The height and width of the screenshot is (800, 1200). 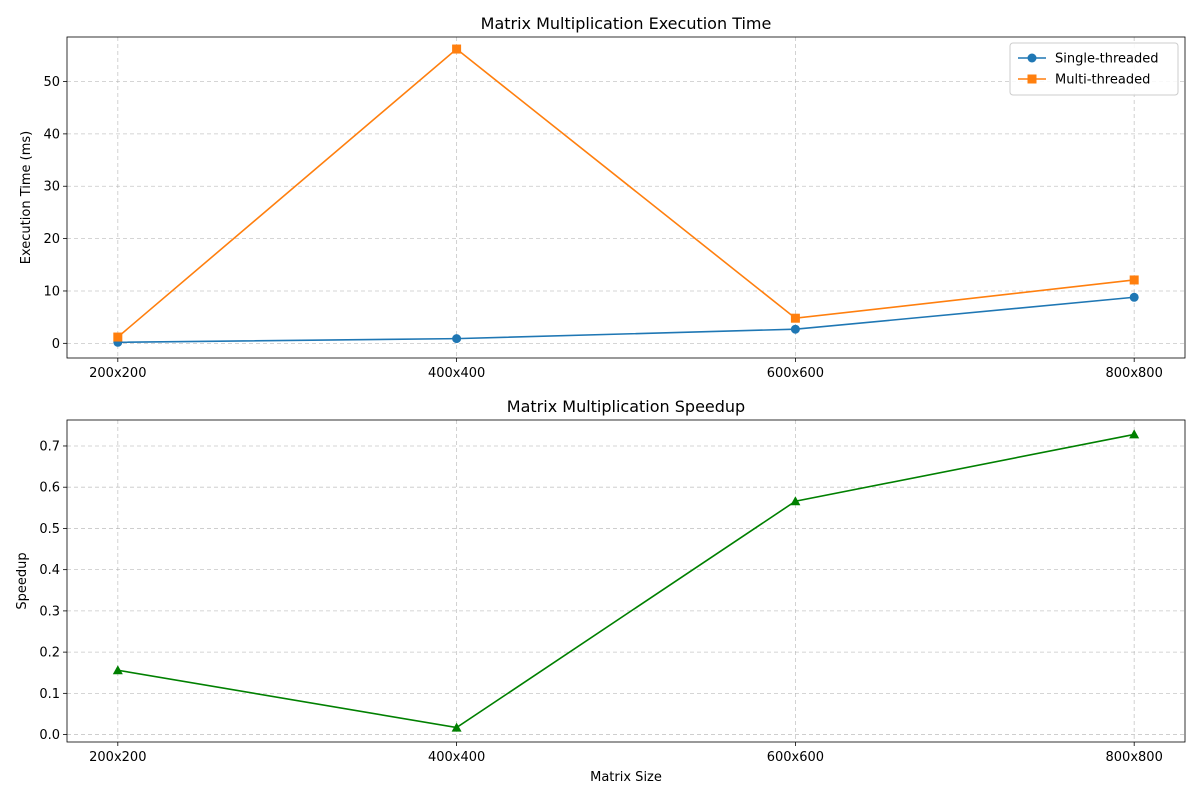 What do you see at coordinates (26, 197) in the screenshot?
I see `y-axis-label: Execution Time (ms)` at bounding box center [26, 197].